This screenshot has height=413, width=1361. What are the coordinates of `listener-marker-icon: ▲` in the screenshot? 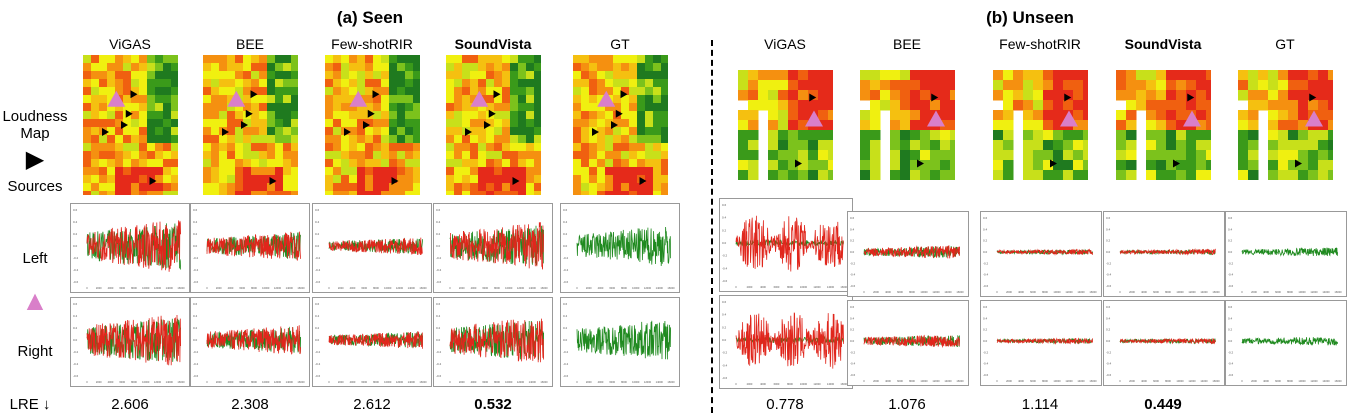 It's located at (35, 300).